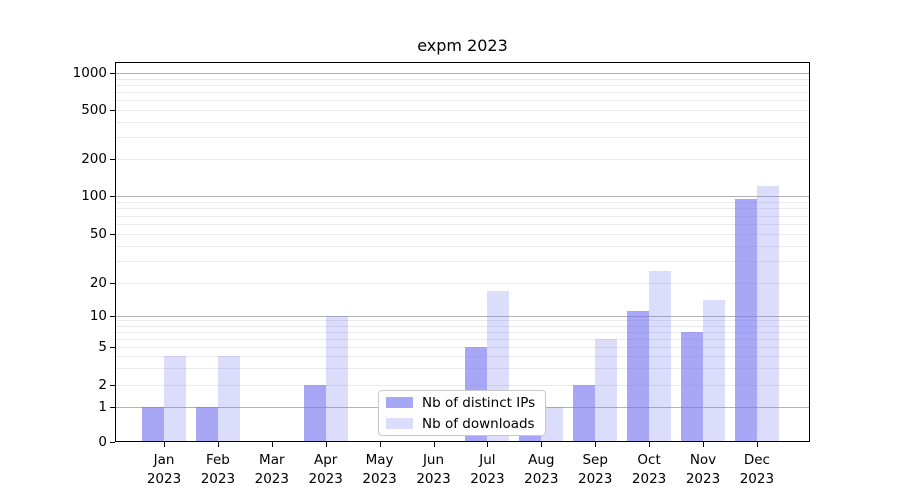 This screenshot has width=900, height=500. I want to click on x-tick-label: Nov 2023, so click(703, 469).